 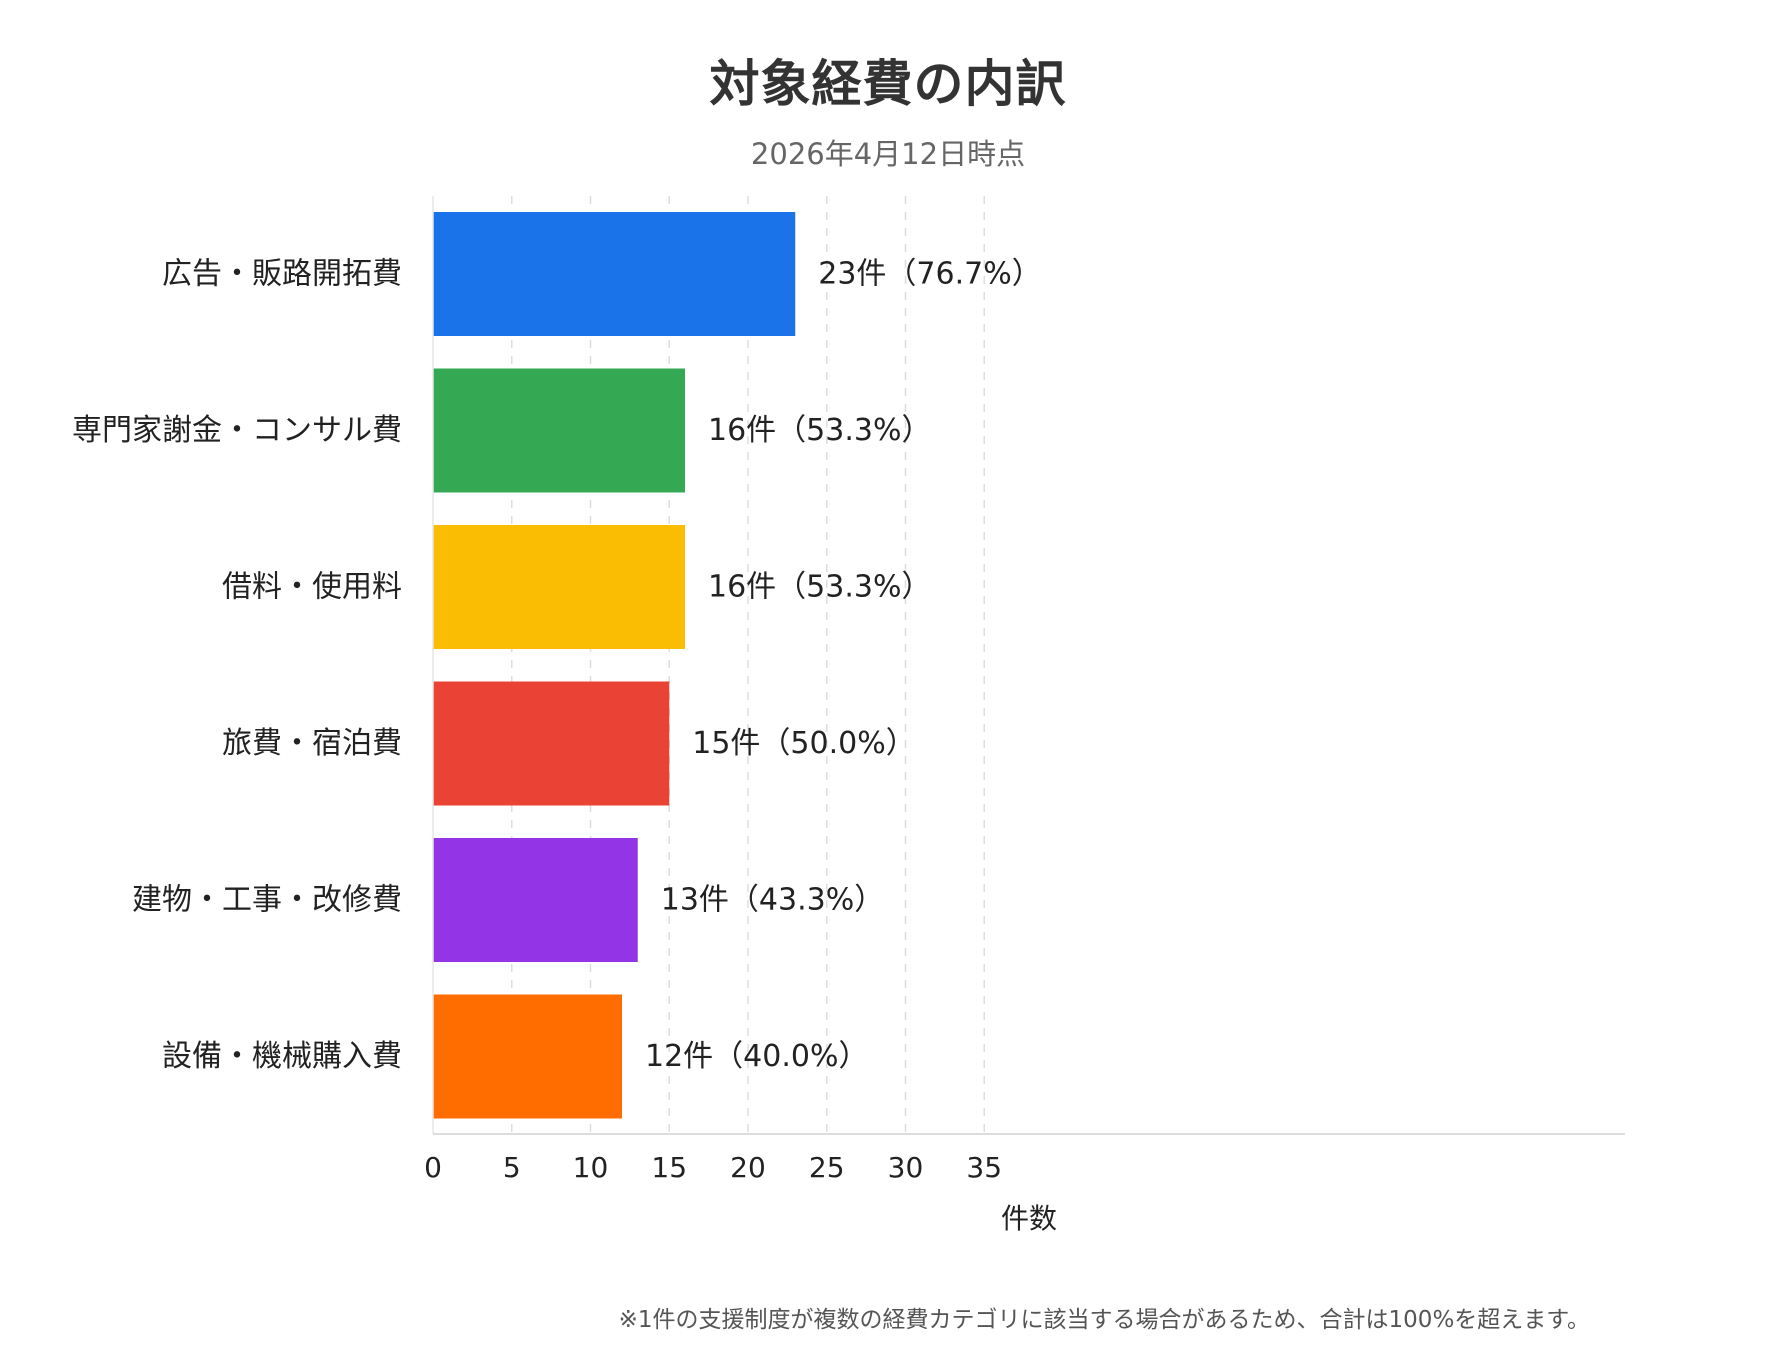 I want to click on x-tick-label: 15, so click(x=669, y=1167).